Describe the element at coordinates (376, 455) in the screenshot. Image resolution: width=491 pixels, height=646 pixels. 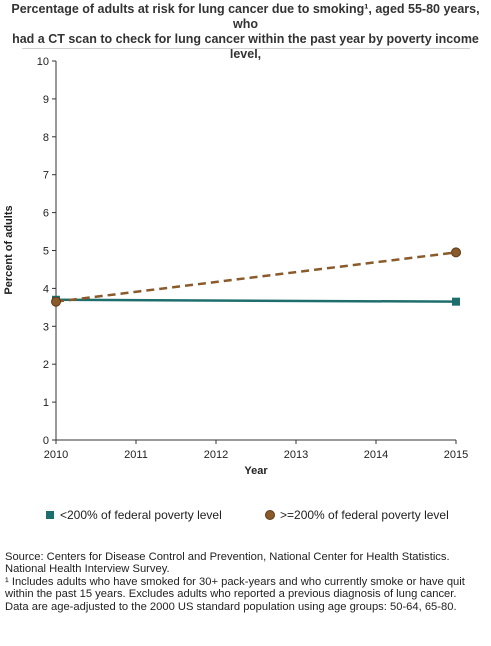
I see `x-tick-label: 2014` at that location.